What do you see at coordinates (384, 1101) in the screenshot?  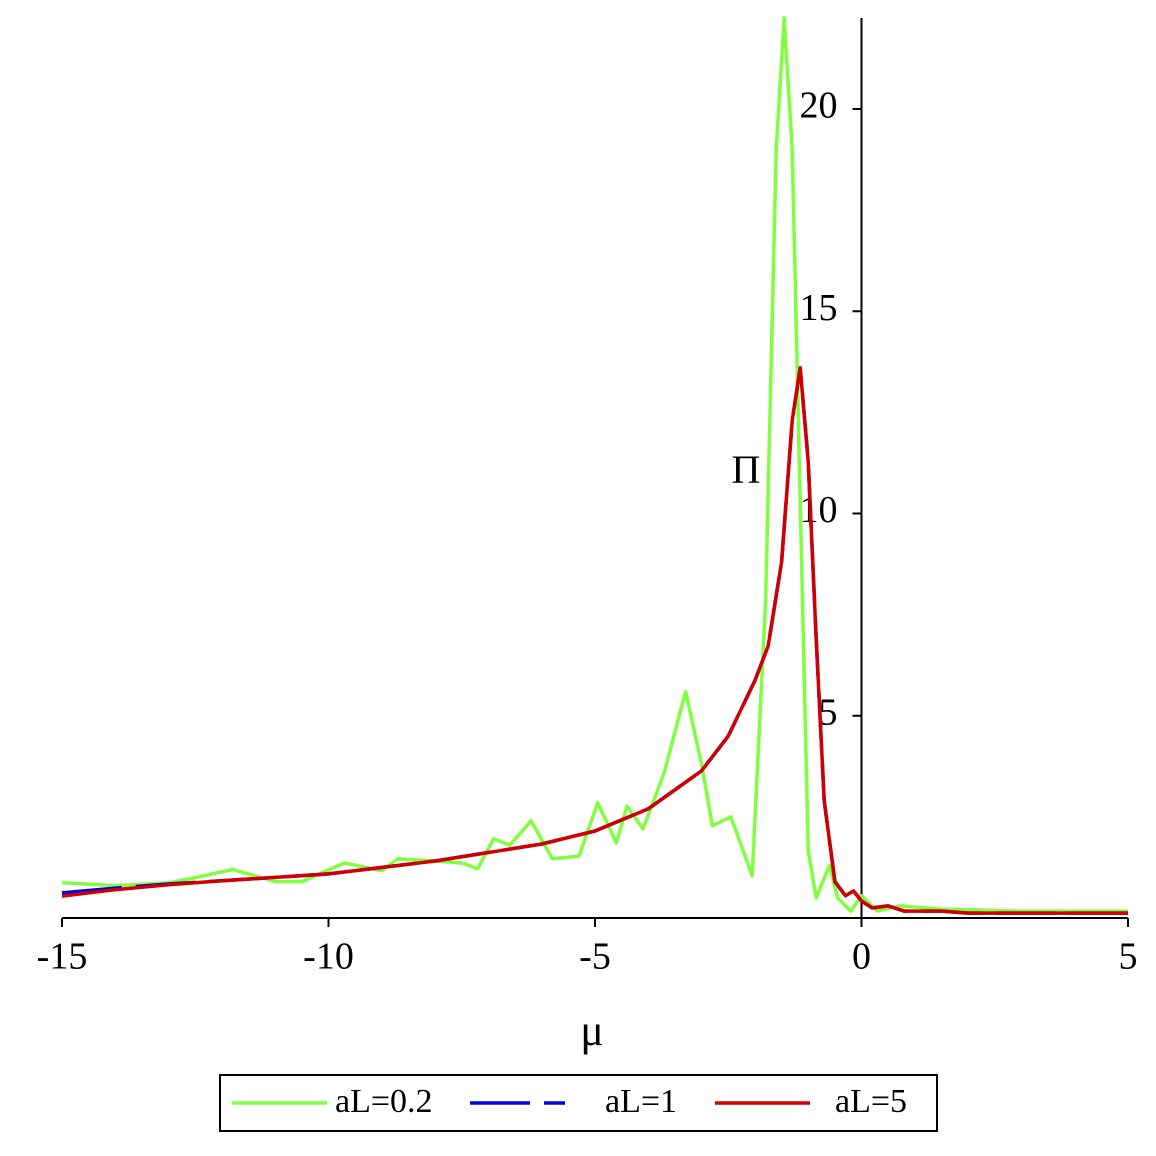 I see `legend-label: aL=0.2` at bounding box center [384, 1101].